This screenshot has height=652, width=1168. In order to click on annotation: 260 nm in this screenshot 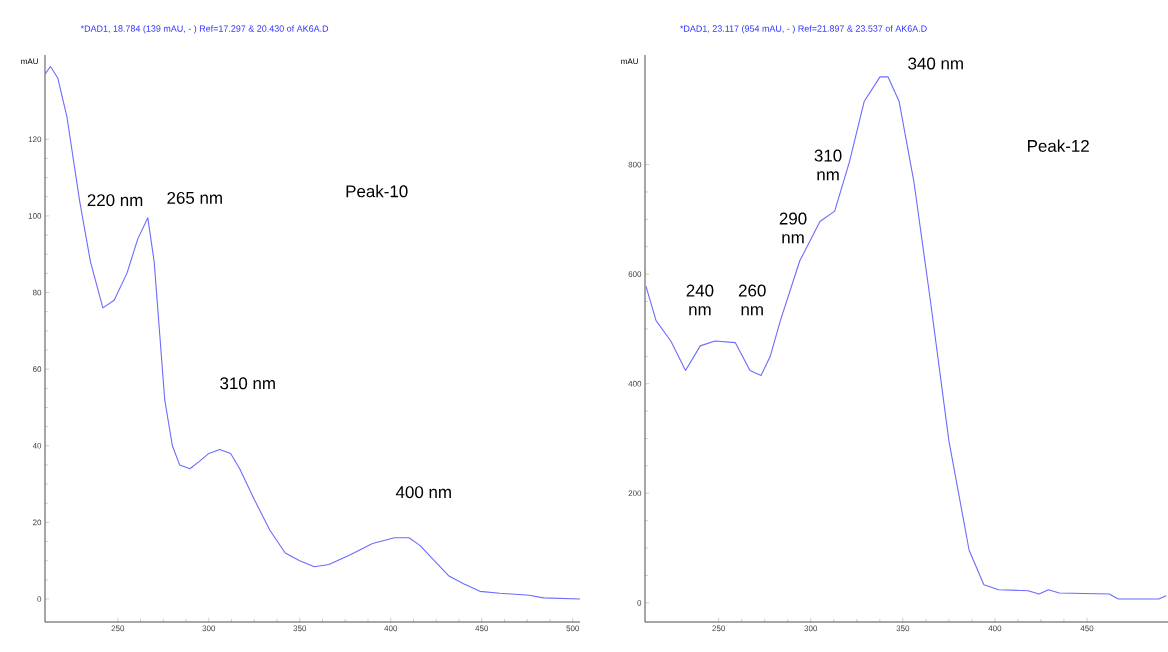, I will do `click(752, 300)`.